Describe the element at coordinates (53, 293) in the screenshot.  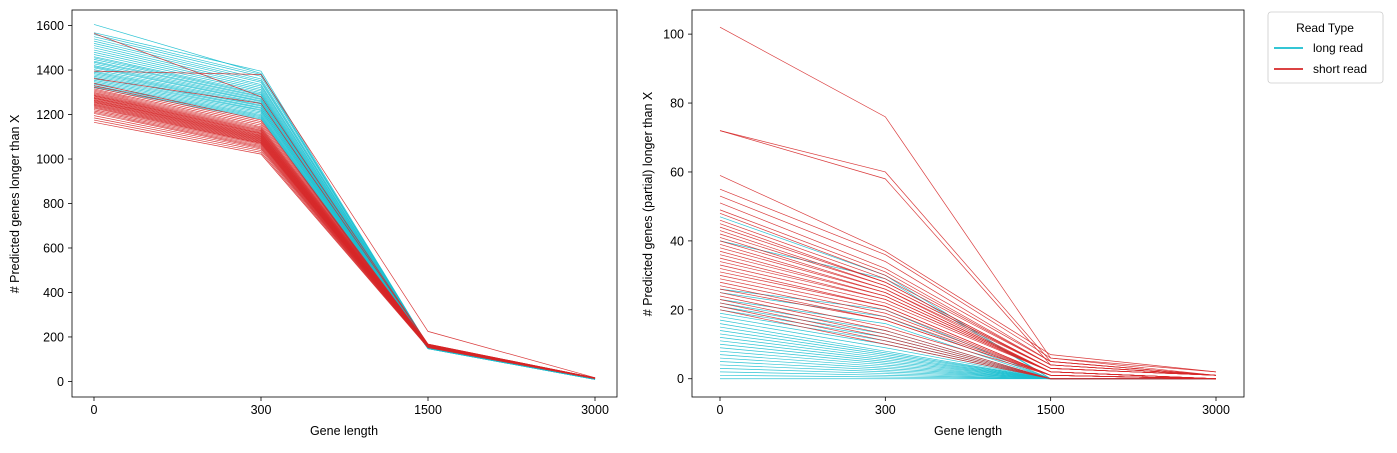
I see `y-tick-label: 400` at that location.